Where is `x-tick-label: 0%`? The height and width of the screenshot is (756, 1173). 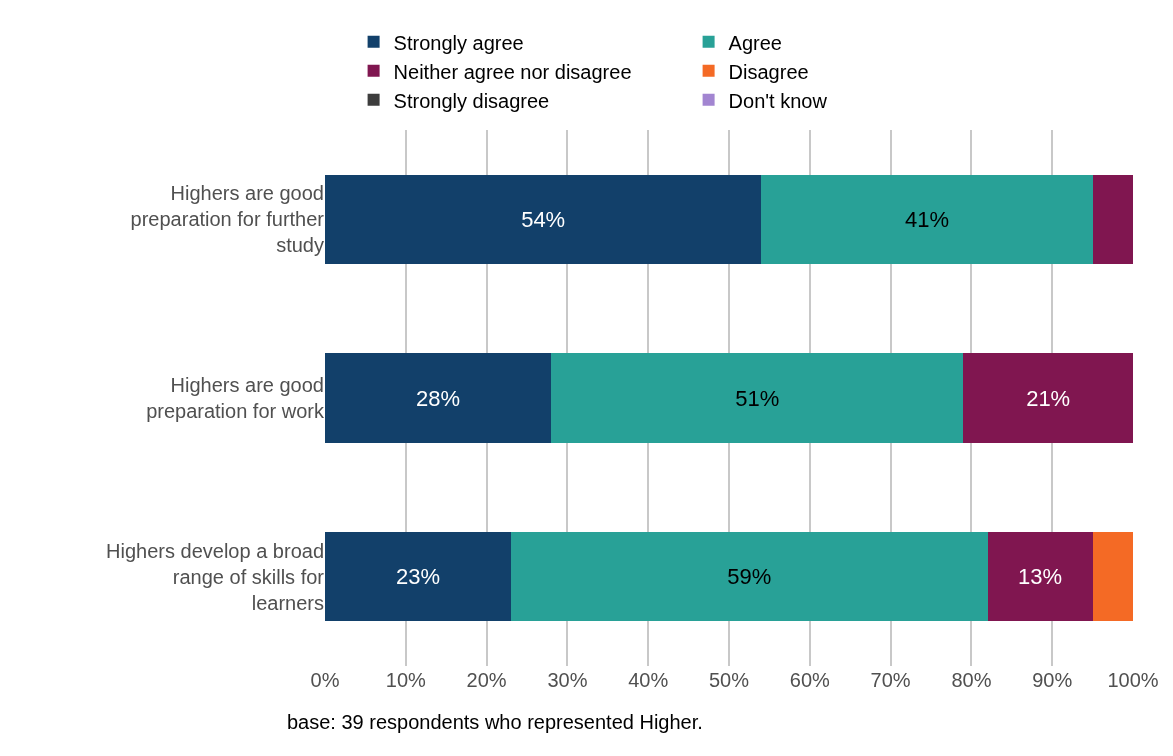
x-tick-label: 0% is located at coordinates (325, 680).